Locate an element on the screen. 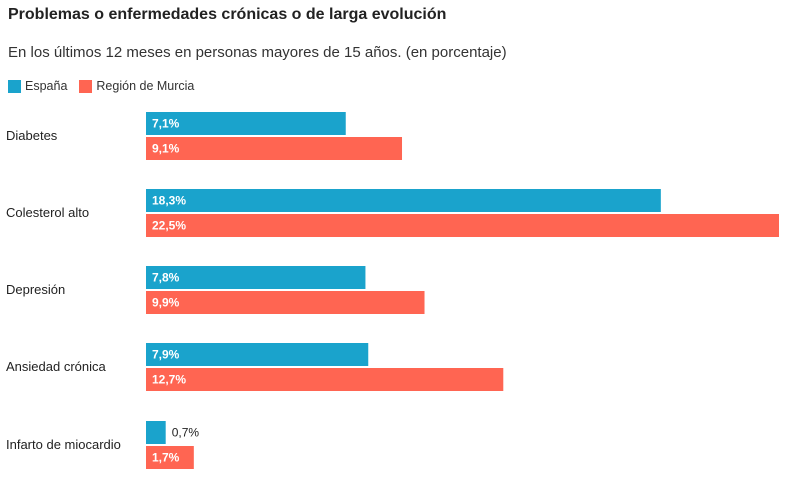  value-label-infarto-de-miocardio-espana: 0,7% is located at coordinates (186, 433).